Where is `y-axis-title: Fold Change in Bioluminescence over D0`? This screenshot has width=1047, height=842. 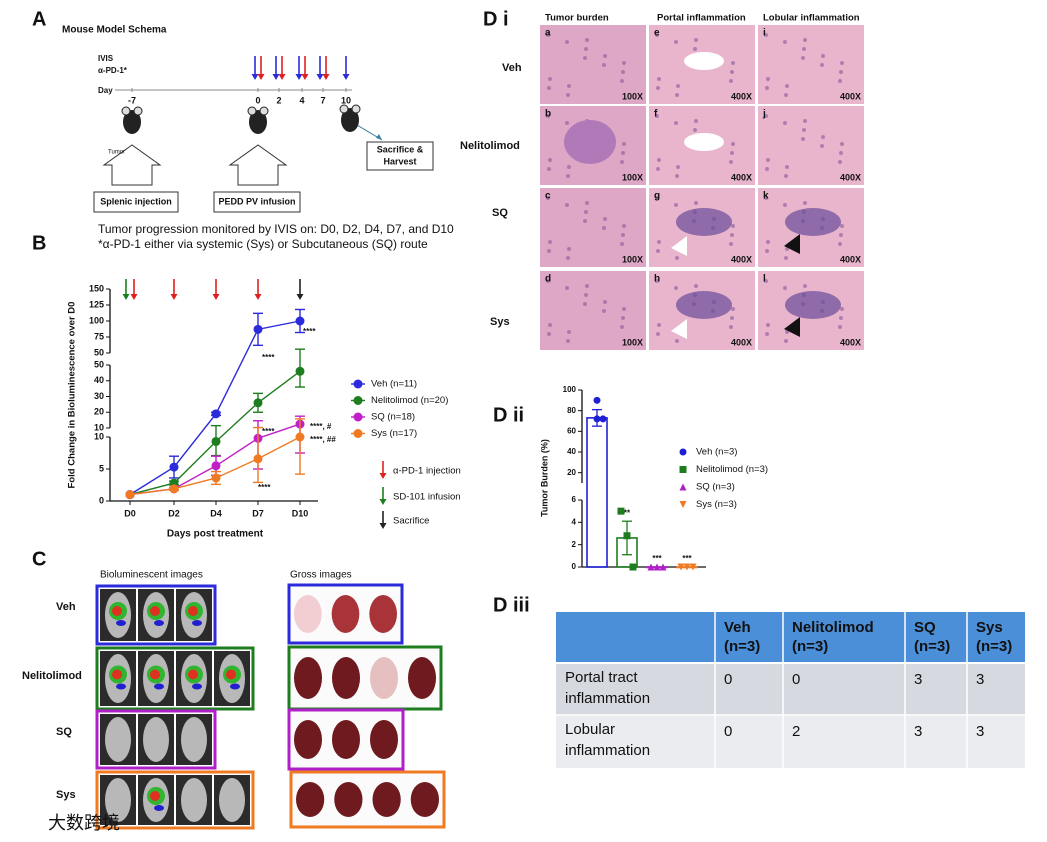
y-axis-title: Fold Change in Bioluminescence over D0 is located at coordinates (72, 395).